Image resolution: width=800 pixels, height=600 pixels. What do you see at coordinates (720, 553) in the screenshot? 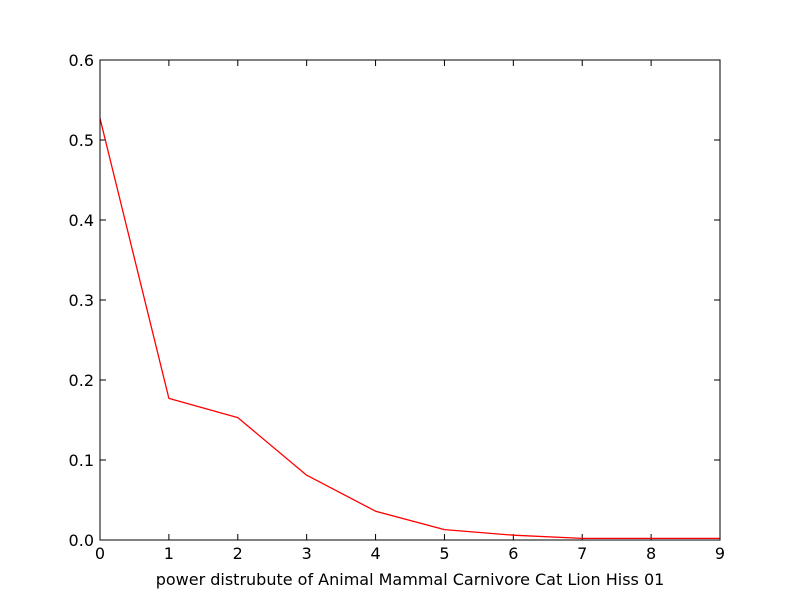
I see `x-tick-label: 9` at bounding box center [720, 553].